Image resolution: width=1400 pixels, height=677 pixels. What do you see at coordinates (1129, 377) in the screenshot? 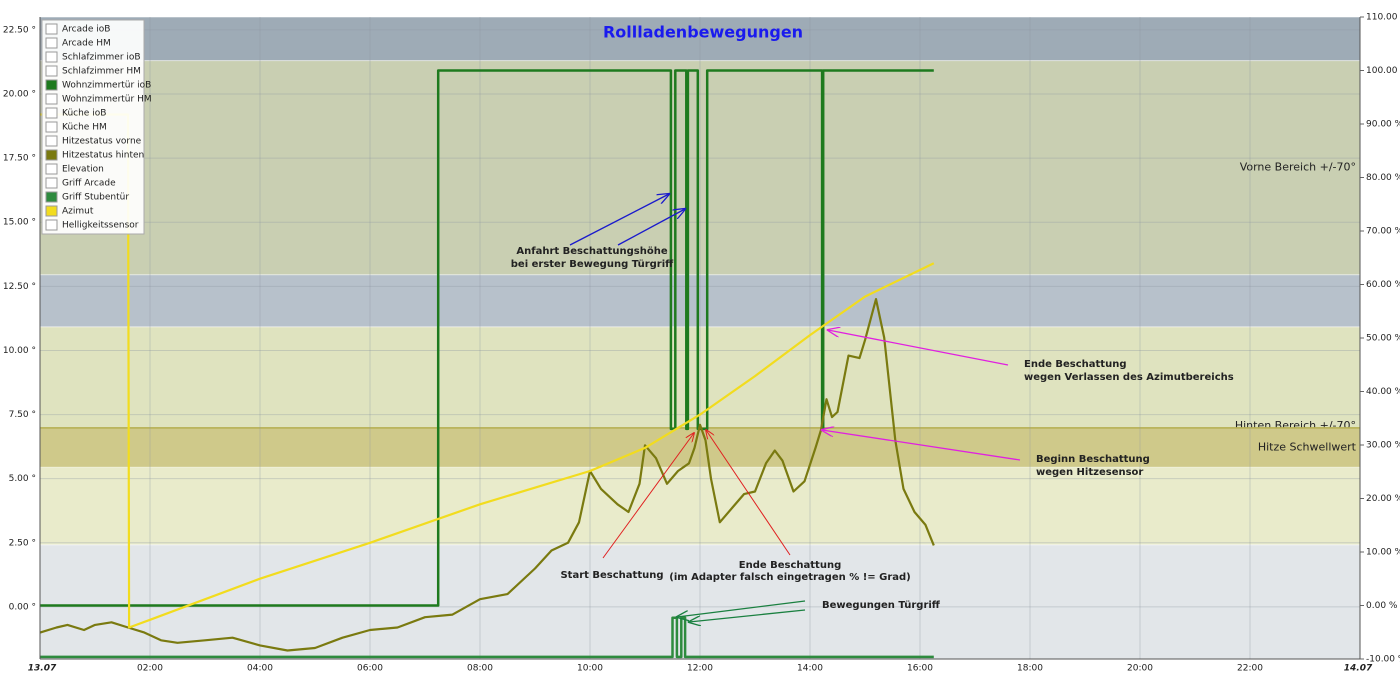
I see `annotation: wegen Verlassen des Azimutbereichs` at bounding box center [1129, 377].